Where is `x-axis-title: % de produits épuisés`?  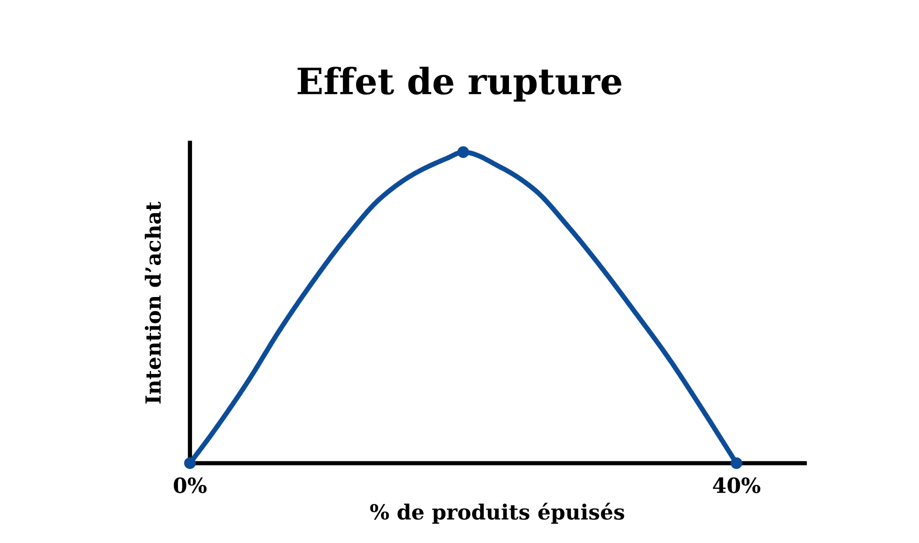 x-axis-title: % de produits épuisés is located at coordinates (497, 513).